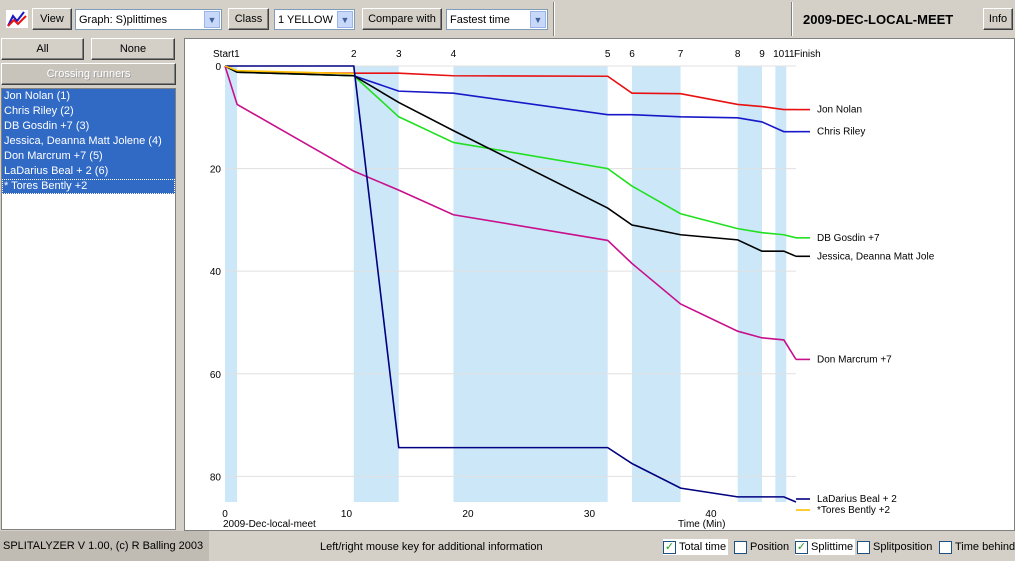 This screenshot has width=1015, height=561. What do you see at coordinates (88, 126) in the screenshot?
I see `runner-list-item: DB Gosdin +7 (3)` at bounding box center [88, 126].